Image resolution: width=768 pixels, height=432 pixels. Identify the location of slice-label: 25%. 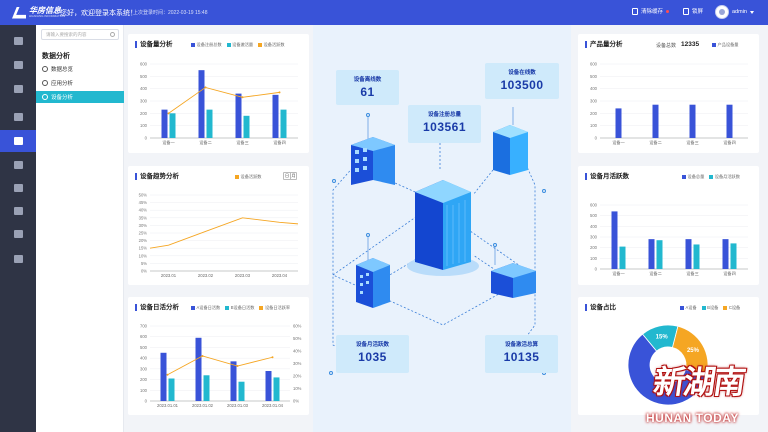
(693, 351).